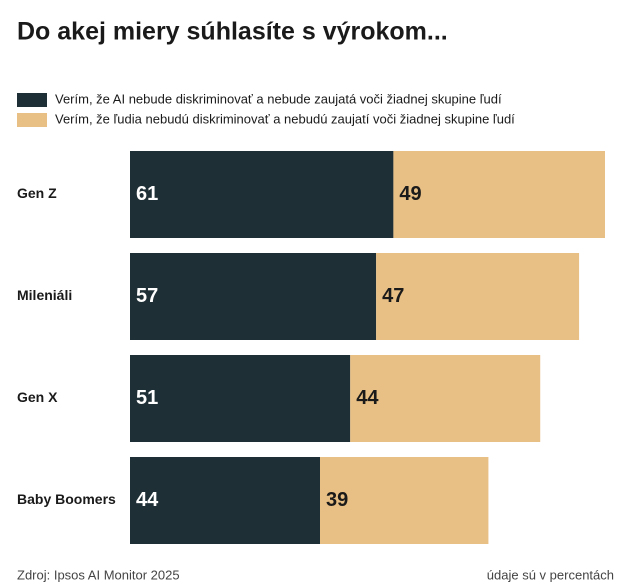 The width and height of the screenshot is (626, 587). Describe the element at coordinates (147, 296) in the screenshot. I see `value-label: 57` at that location.